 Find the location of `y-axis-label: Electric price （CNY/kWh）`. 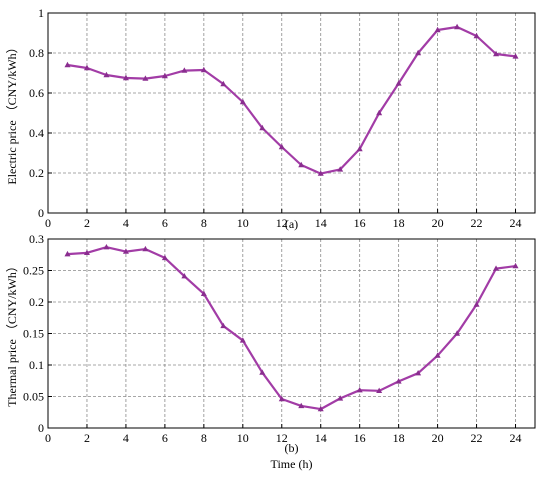

y-axis-label: Electric price （CNY/kWh） is located at coordinates (12, 112).